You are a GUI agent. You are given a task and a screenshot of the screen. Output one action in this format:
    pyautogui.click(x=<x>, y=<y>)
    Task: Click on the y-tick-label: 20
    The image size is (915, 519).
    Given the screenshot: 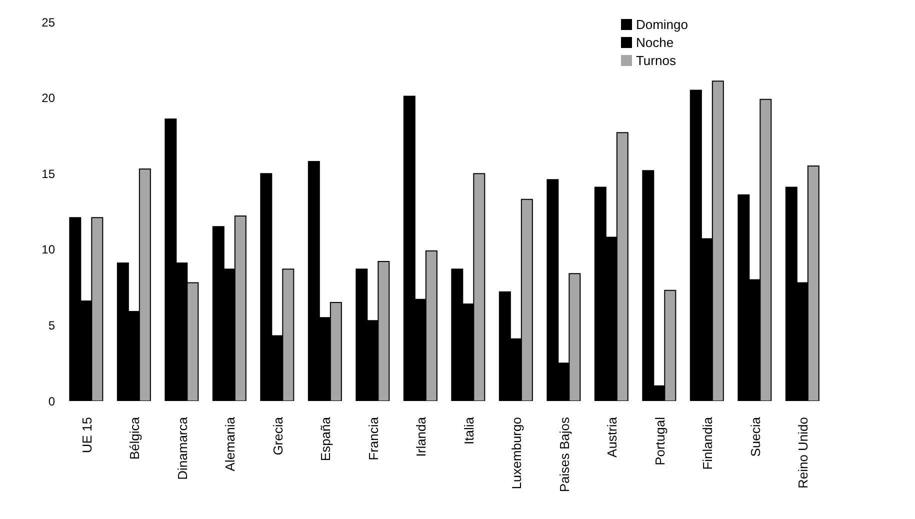 What is the action you would take?
    pyautogui.click(x=49, y=98)
    